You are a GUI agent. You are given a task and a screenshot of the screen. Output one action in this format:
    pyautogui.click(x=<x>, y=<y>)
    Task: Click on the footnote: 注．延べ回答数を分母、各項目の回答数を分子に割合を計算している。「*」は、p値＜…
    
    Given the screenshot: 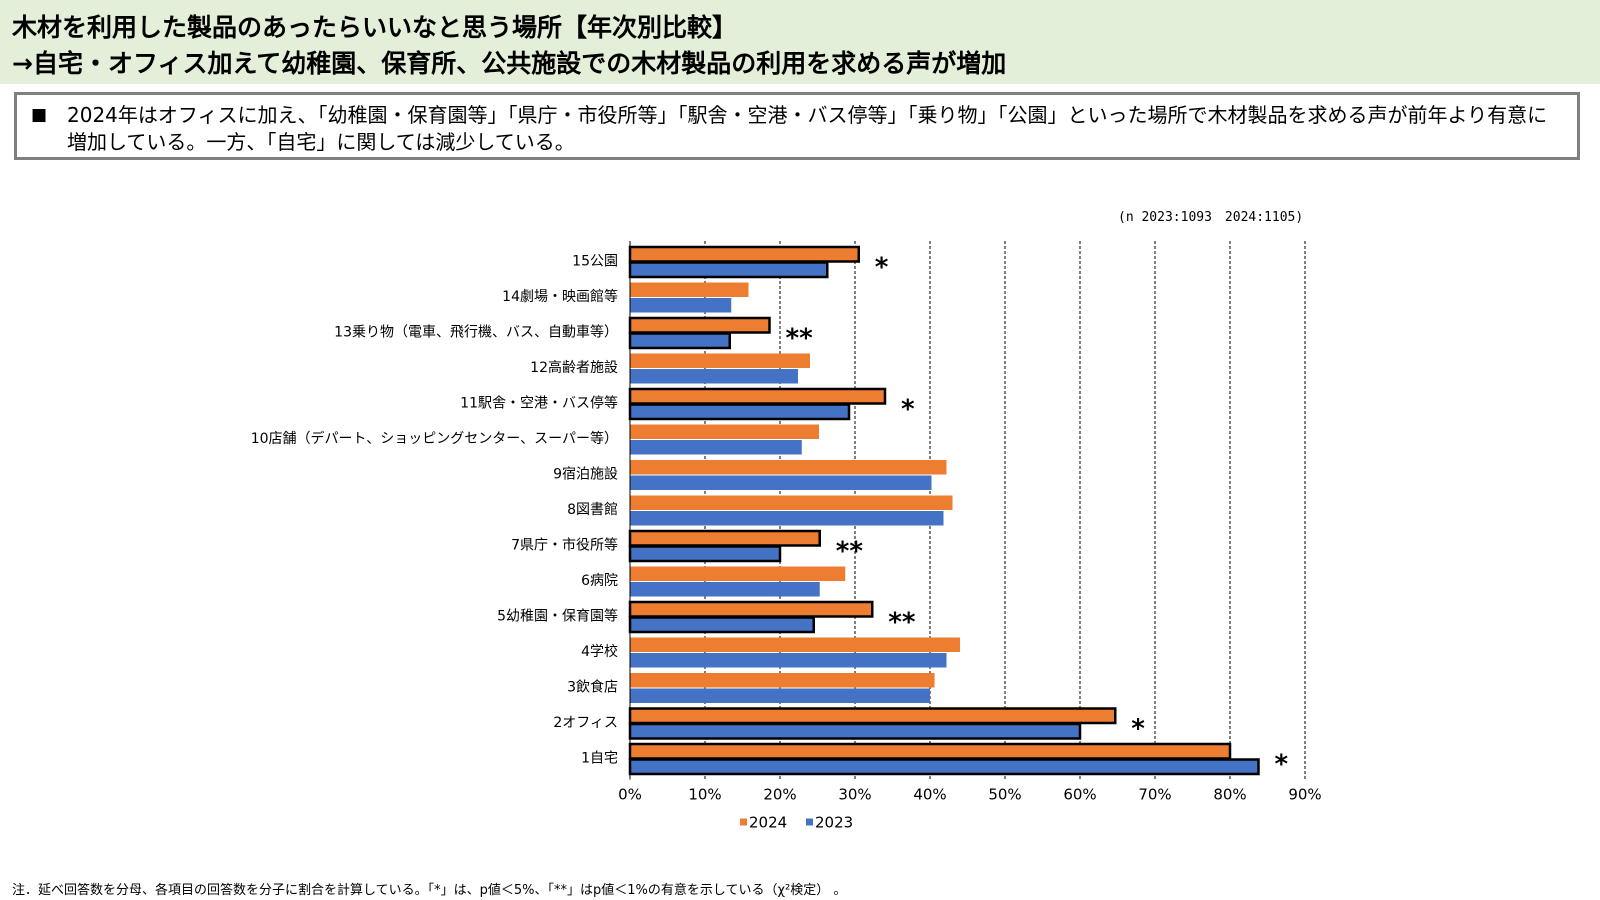 What is the action you would take?
    pyautogui.click(x=429, y=890)
    